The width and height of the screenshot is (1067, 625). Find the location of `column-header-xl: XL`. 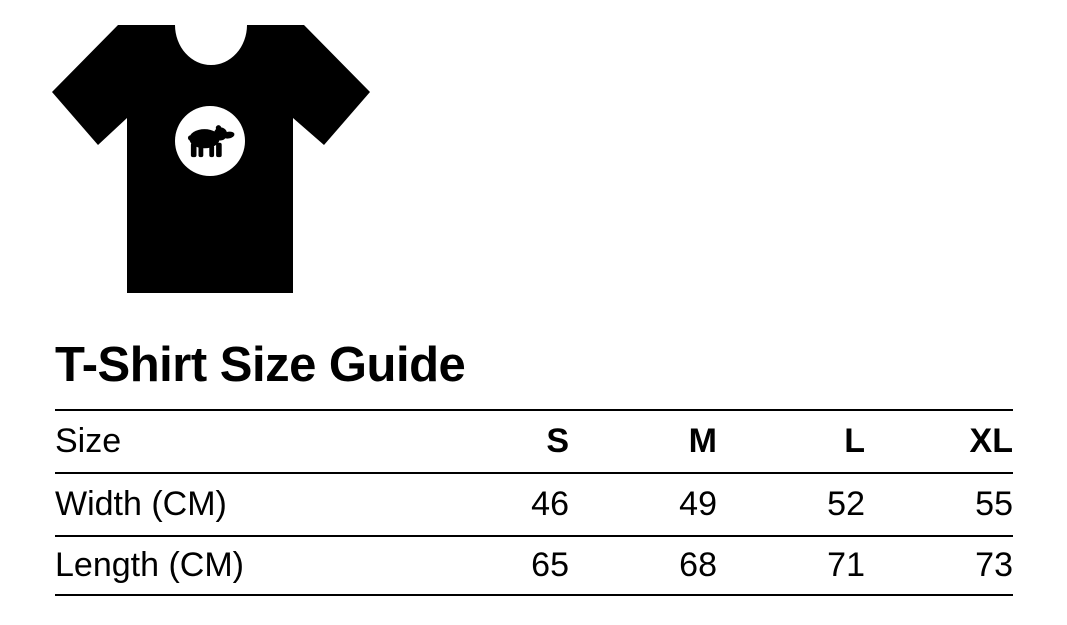

column-header-xl: XL is located at coordinates (991, 441).